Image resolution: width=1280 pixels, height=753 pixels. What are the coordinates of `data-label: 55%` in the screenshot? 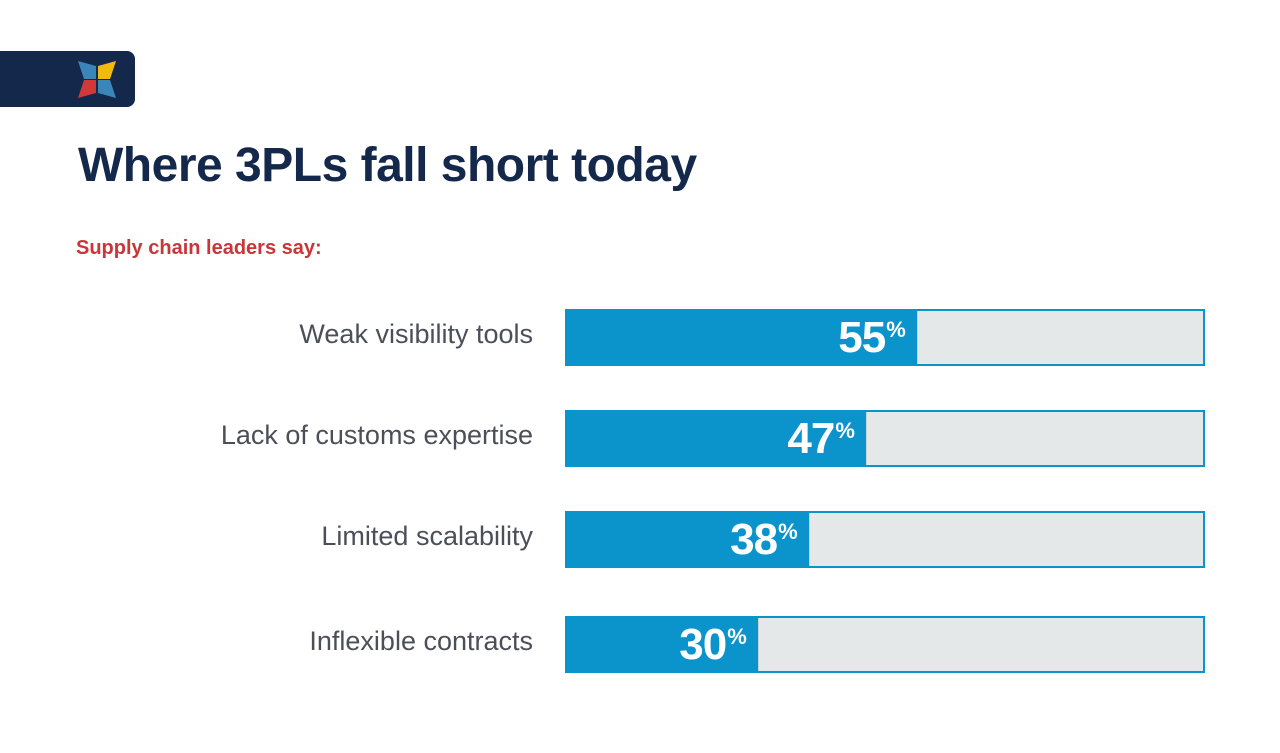 It's located at (872, 337).